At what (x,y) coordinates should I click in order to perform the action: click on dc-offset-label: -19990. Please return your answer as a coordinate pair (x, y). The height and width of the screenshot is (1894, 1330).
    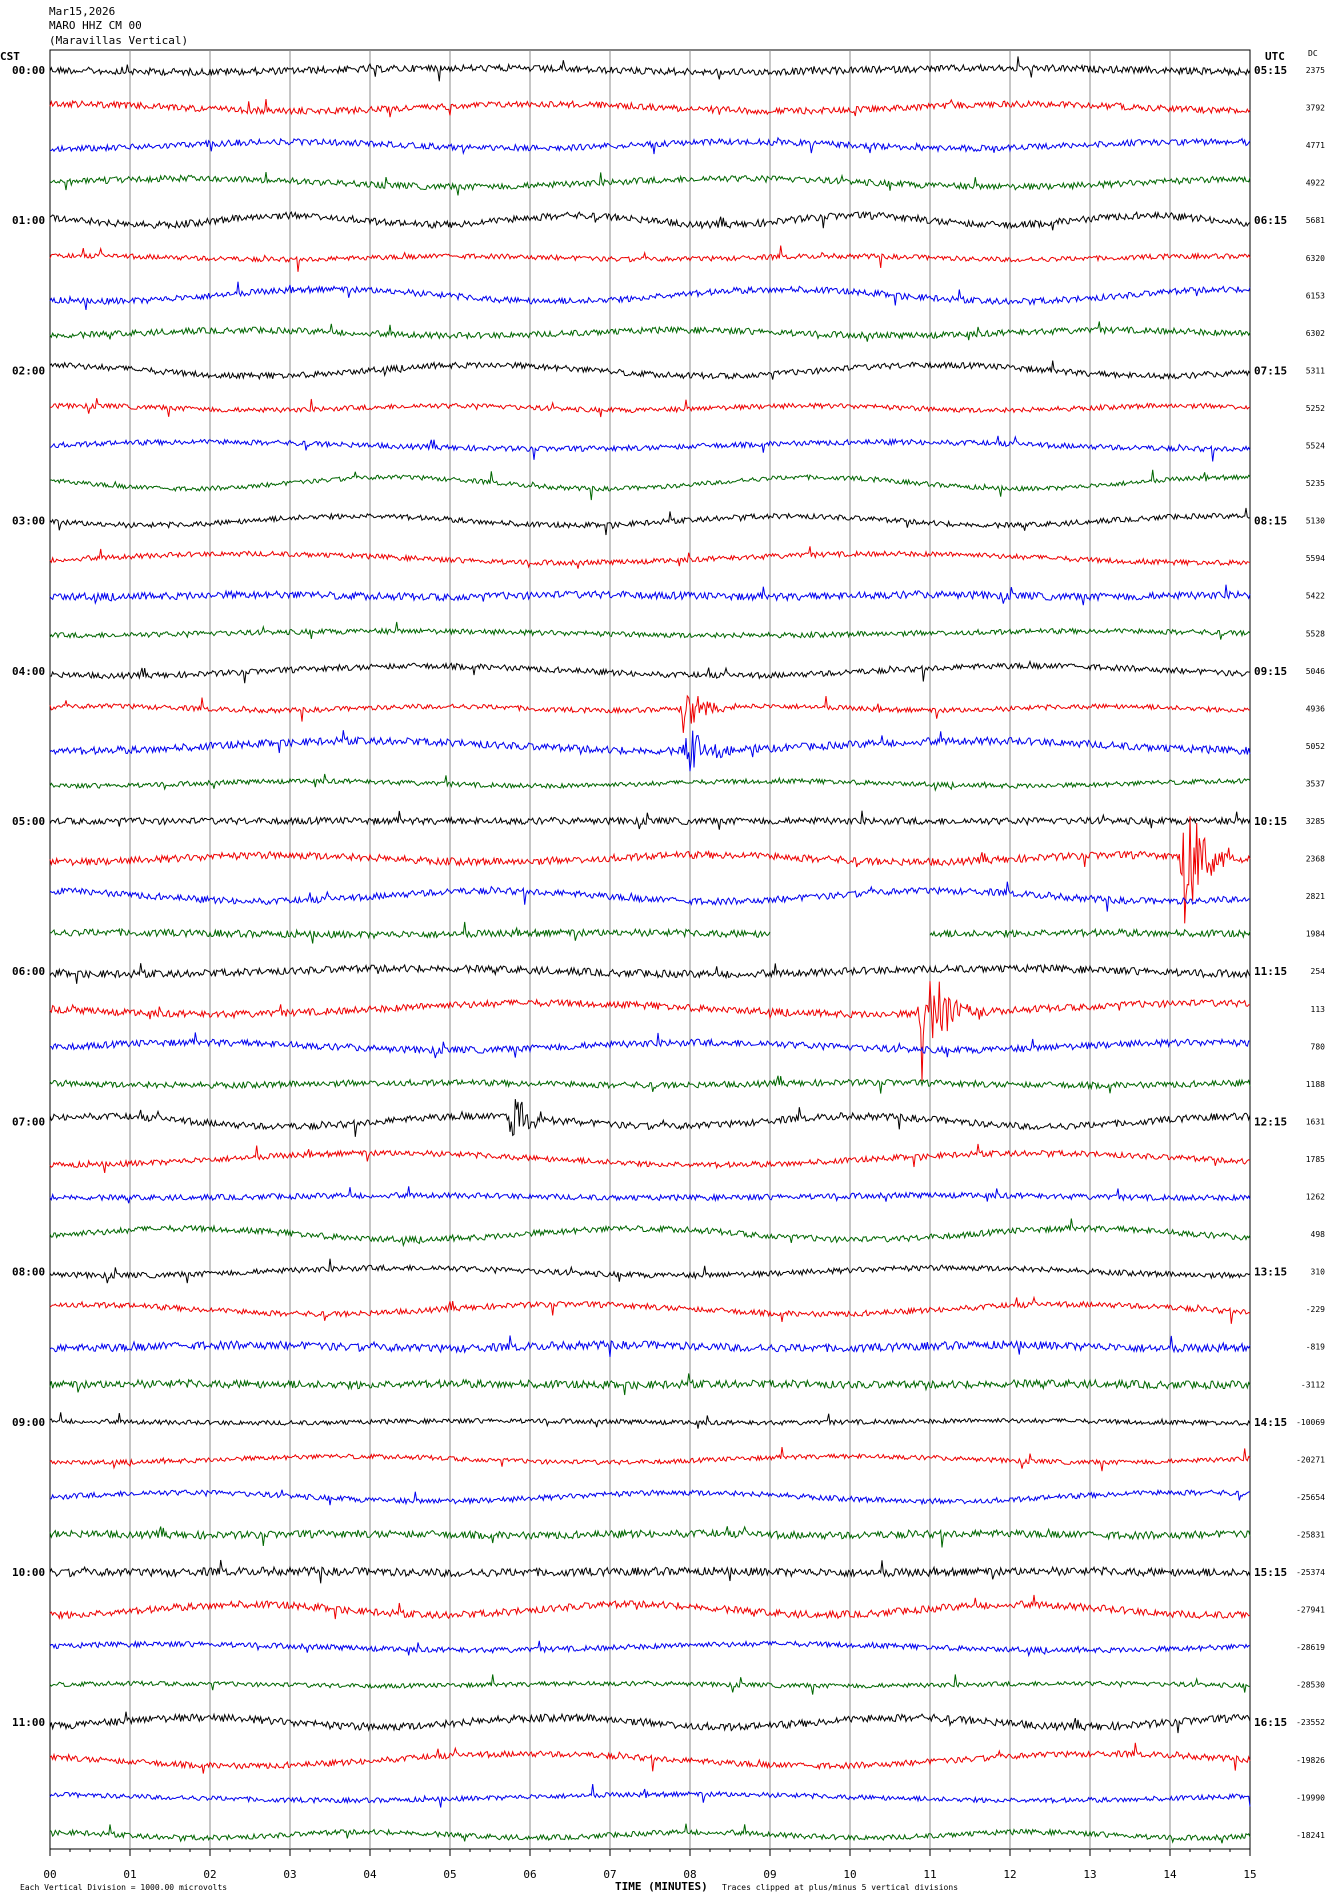
    Looking at the image, I should click on (1310, 1797).